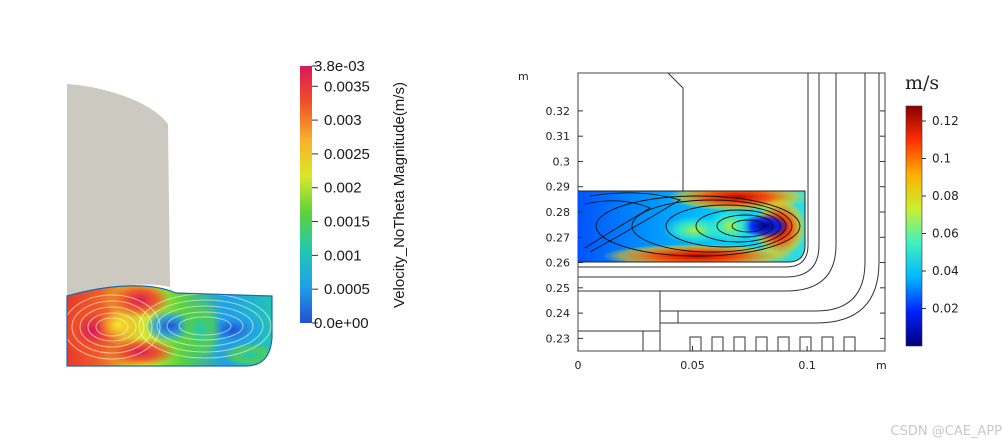 Image resolution: width=1008 pixels, height=445 pixels. I want to click on heater-elements, so click(772, 344).